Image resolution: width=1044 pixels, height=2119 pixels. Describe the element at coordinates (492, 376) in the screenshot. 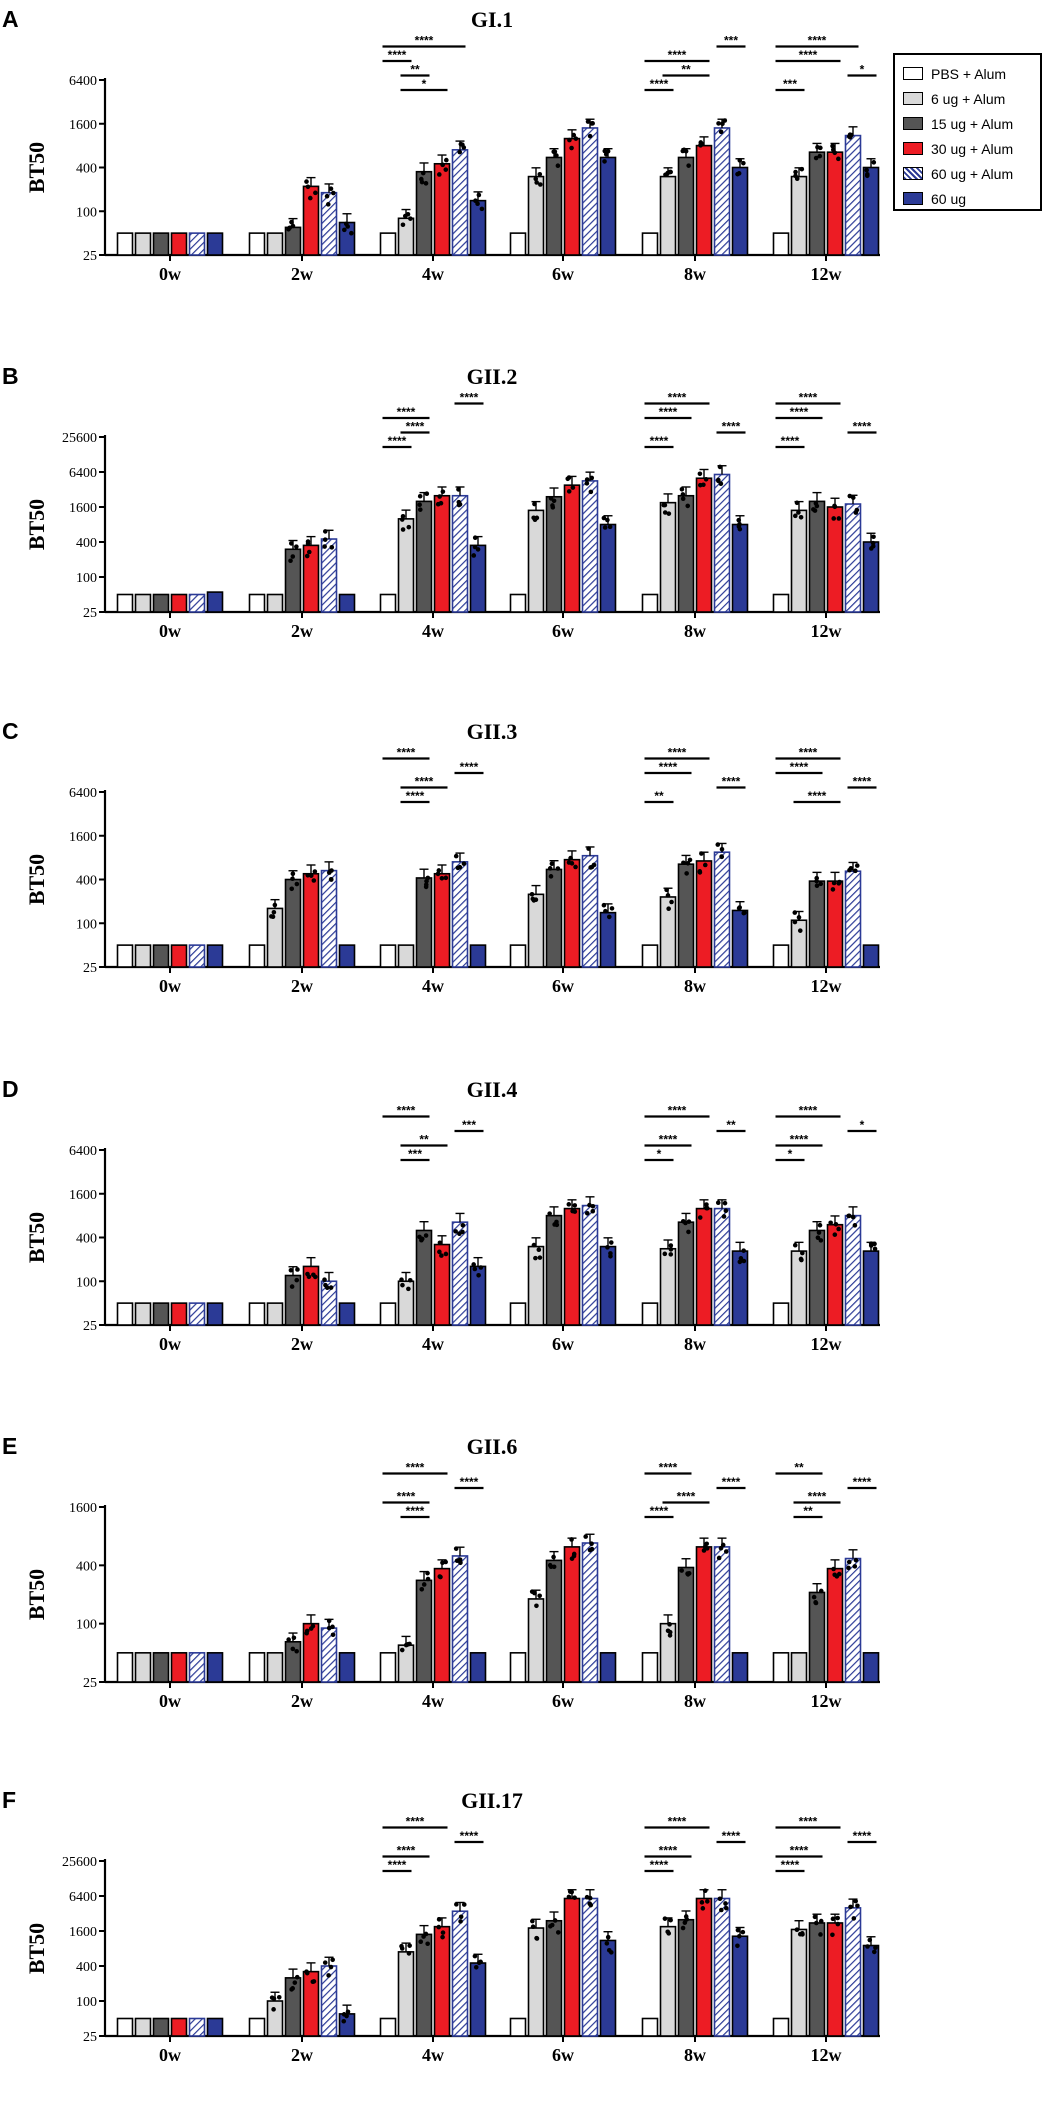

I see `chart-title: GII.2` at that location.